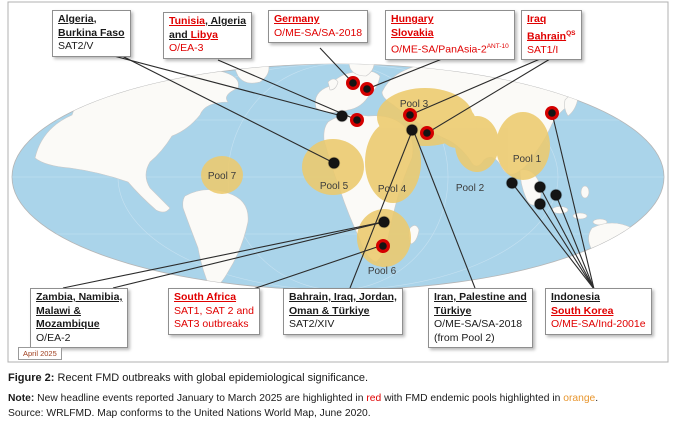  I want to click on callout-germany: Germany O/ME-SA/SA-2018, so click(318, 26).